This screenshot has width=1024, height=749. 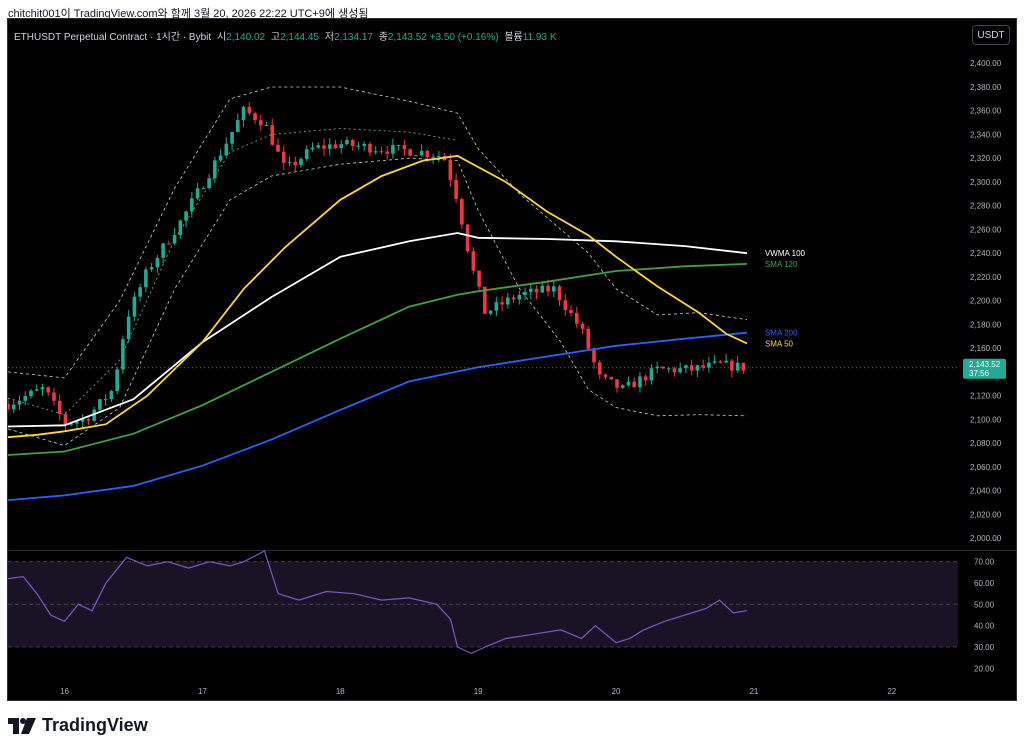 What do you see at coordinates (986, 111) in the screenshot?
I see `price-axis-tick: 2,360.00` at bounding box center [986, 111].